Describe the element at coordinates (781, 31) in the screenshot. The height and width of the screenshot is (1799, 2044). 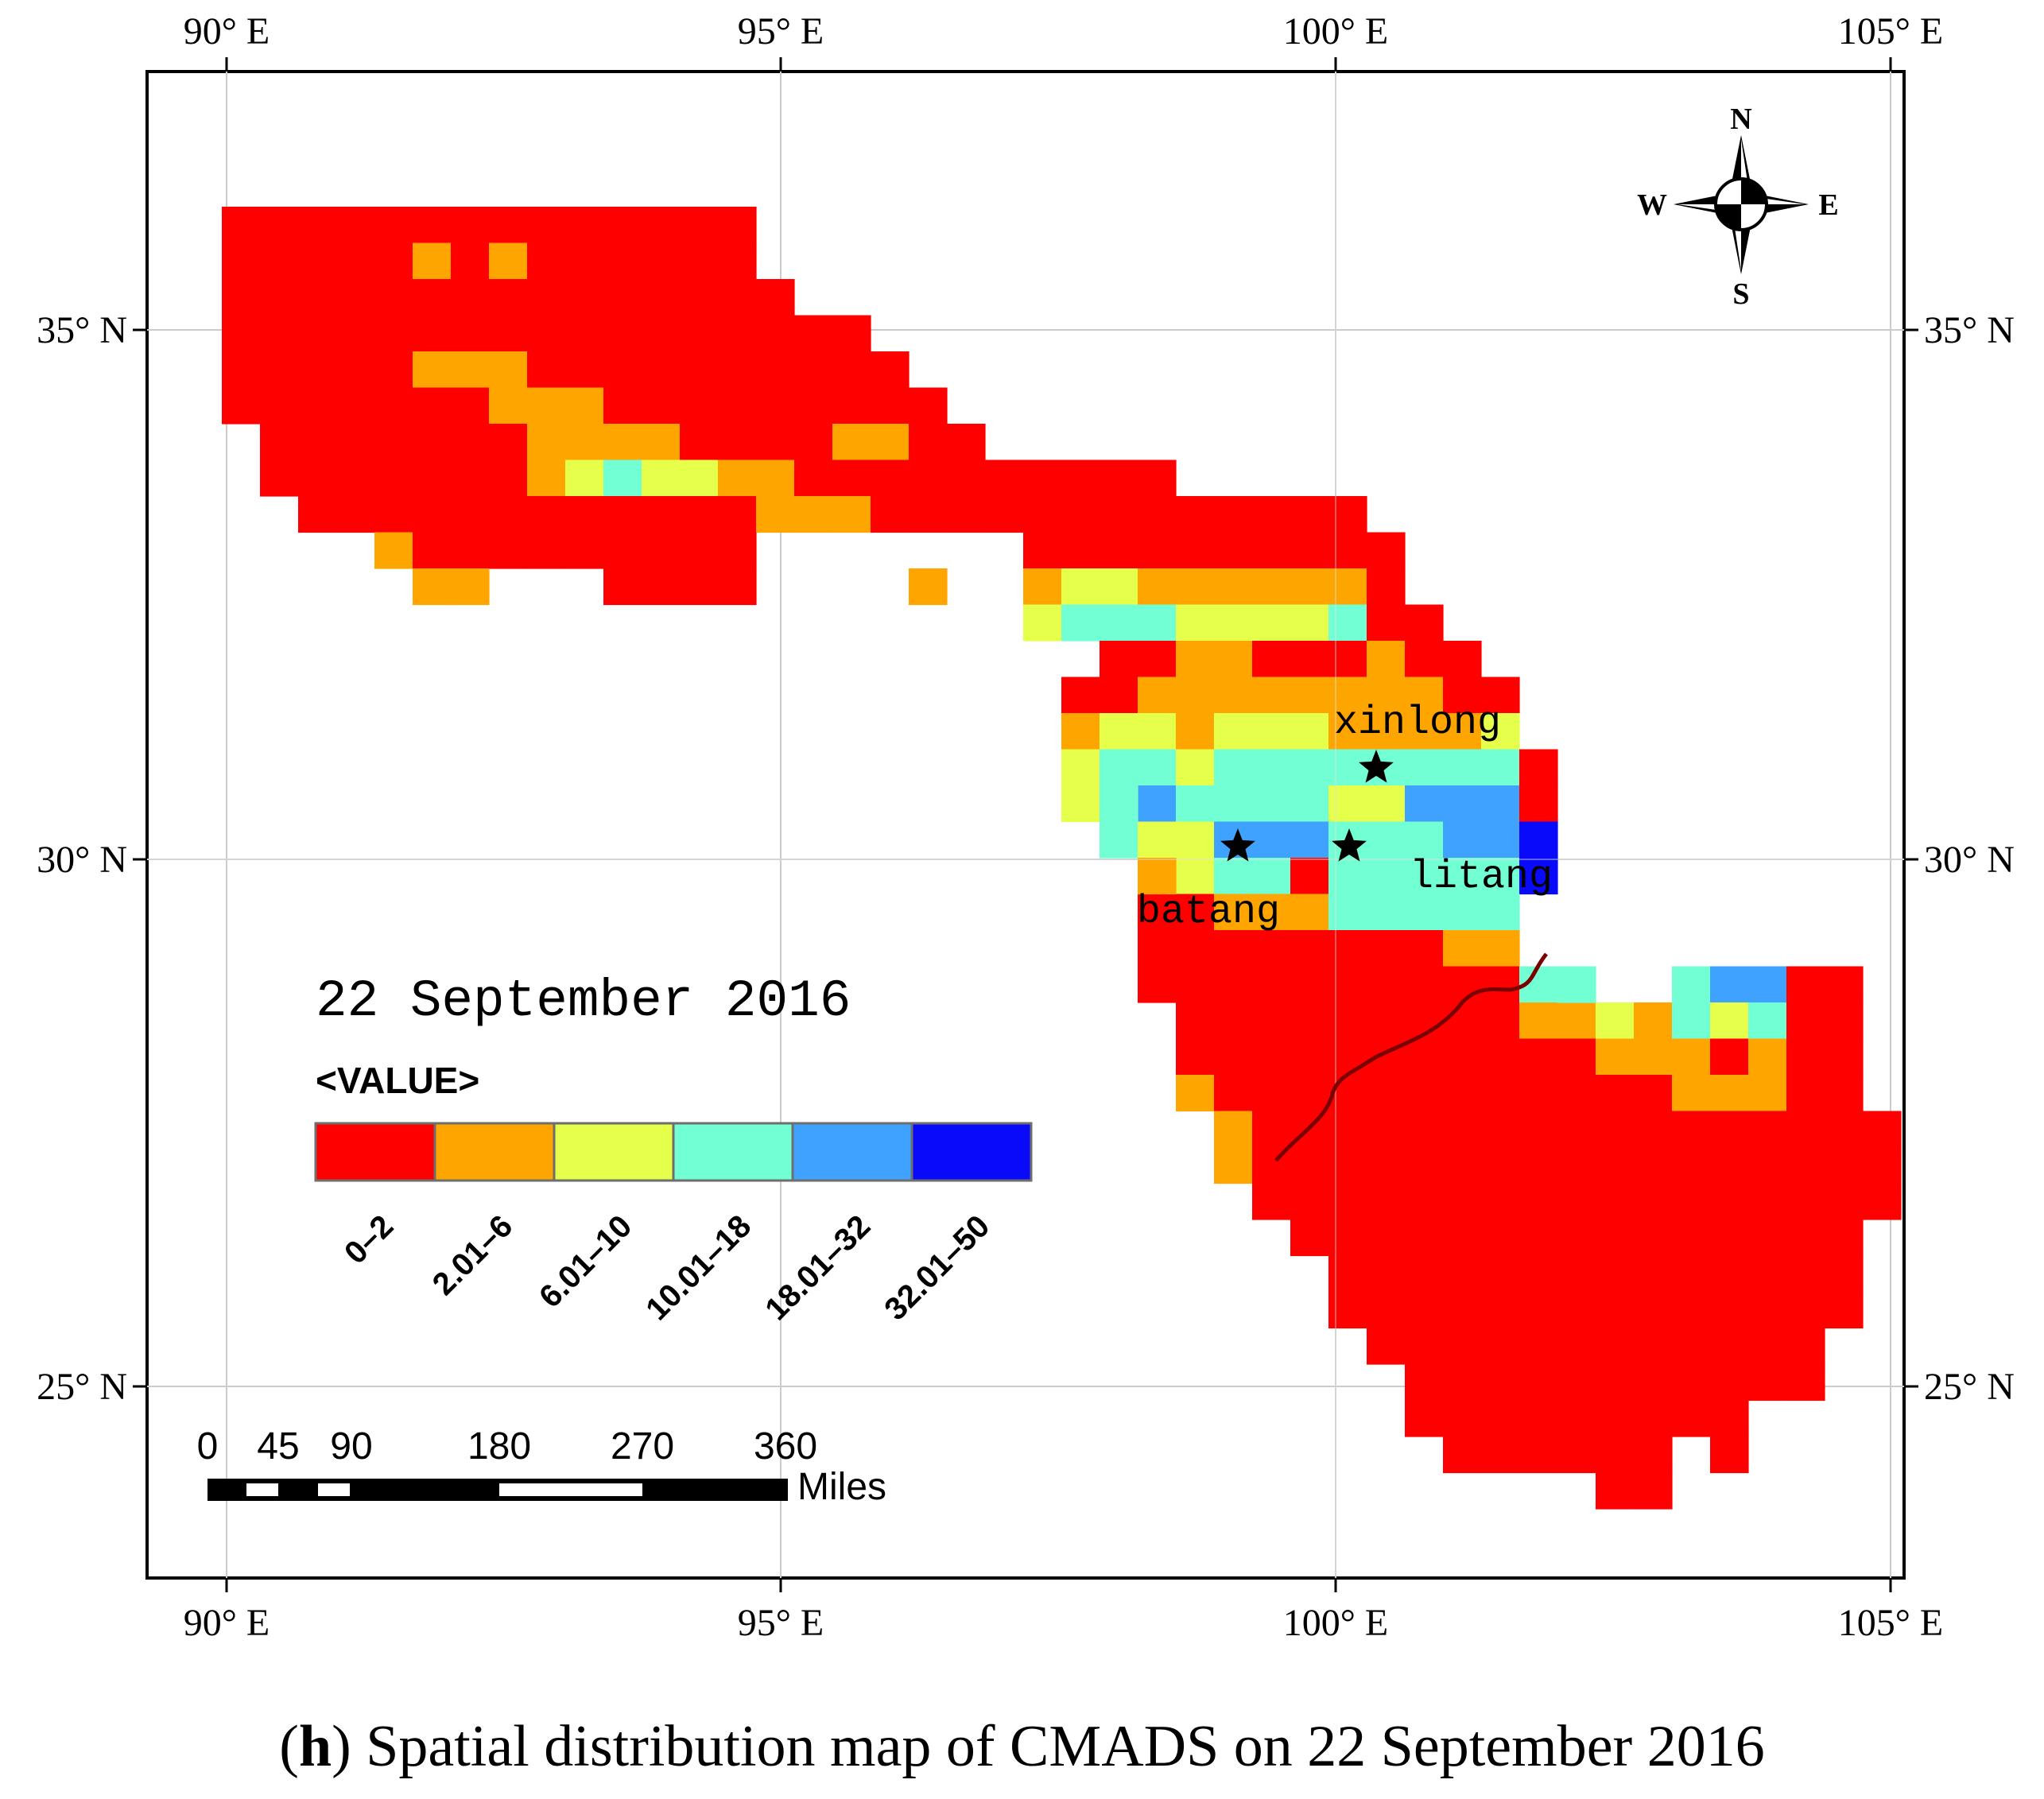
I see `top-label-95e: 95° E` at that location.